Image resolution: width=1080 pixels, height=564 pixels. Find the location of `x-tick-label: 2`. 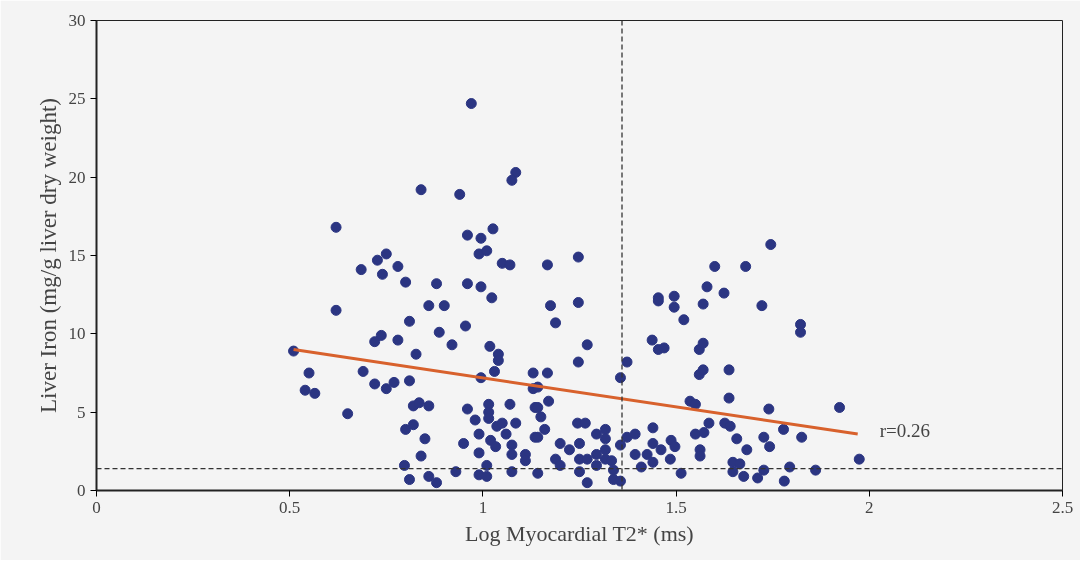

x-tick-label: 2 is located at coordinates (869, 507).